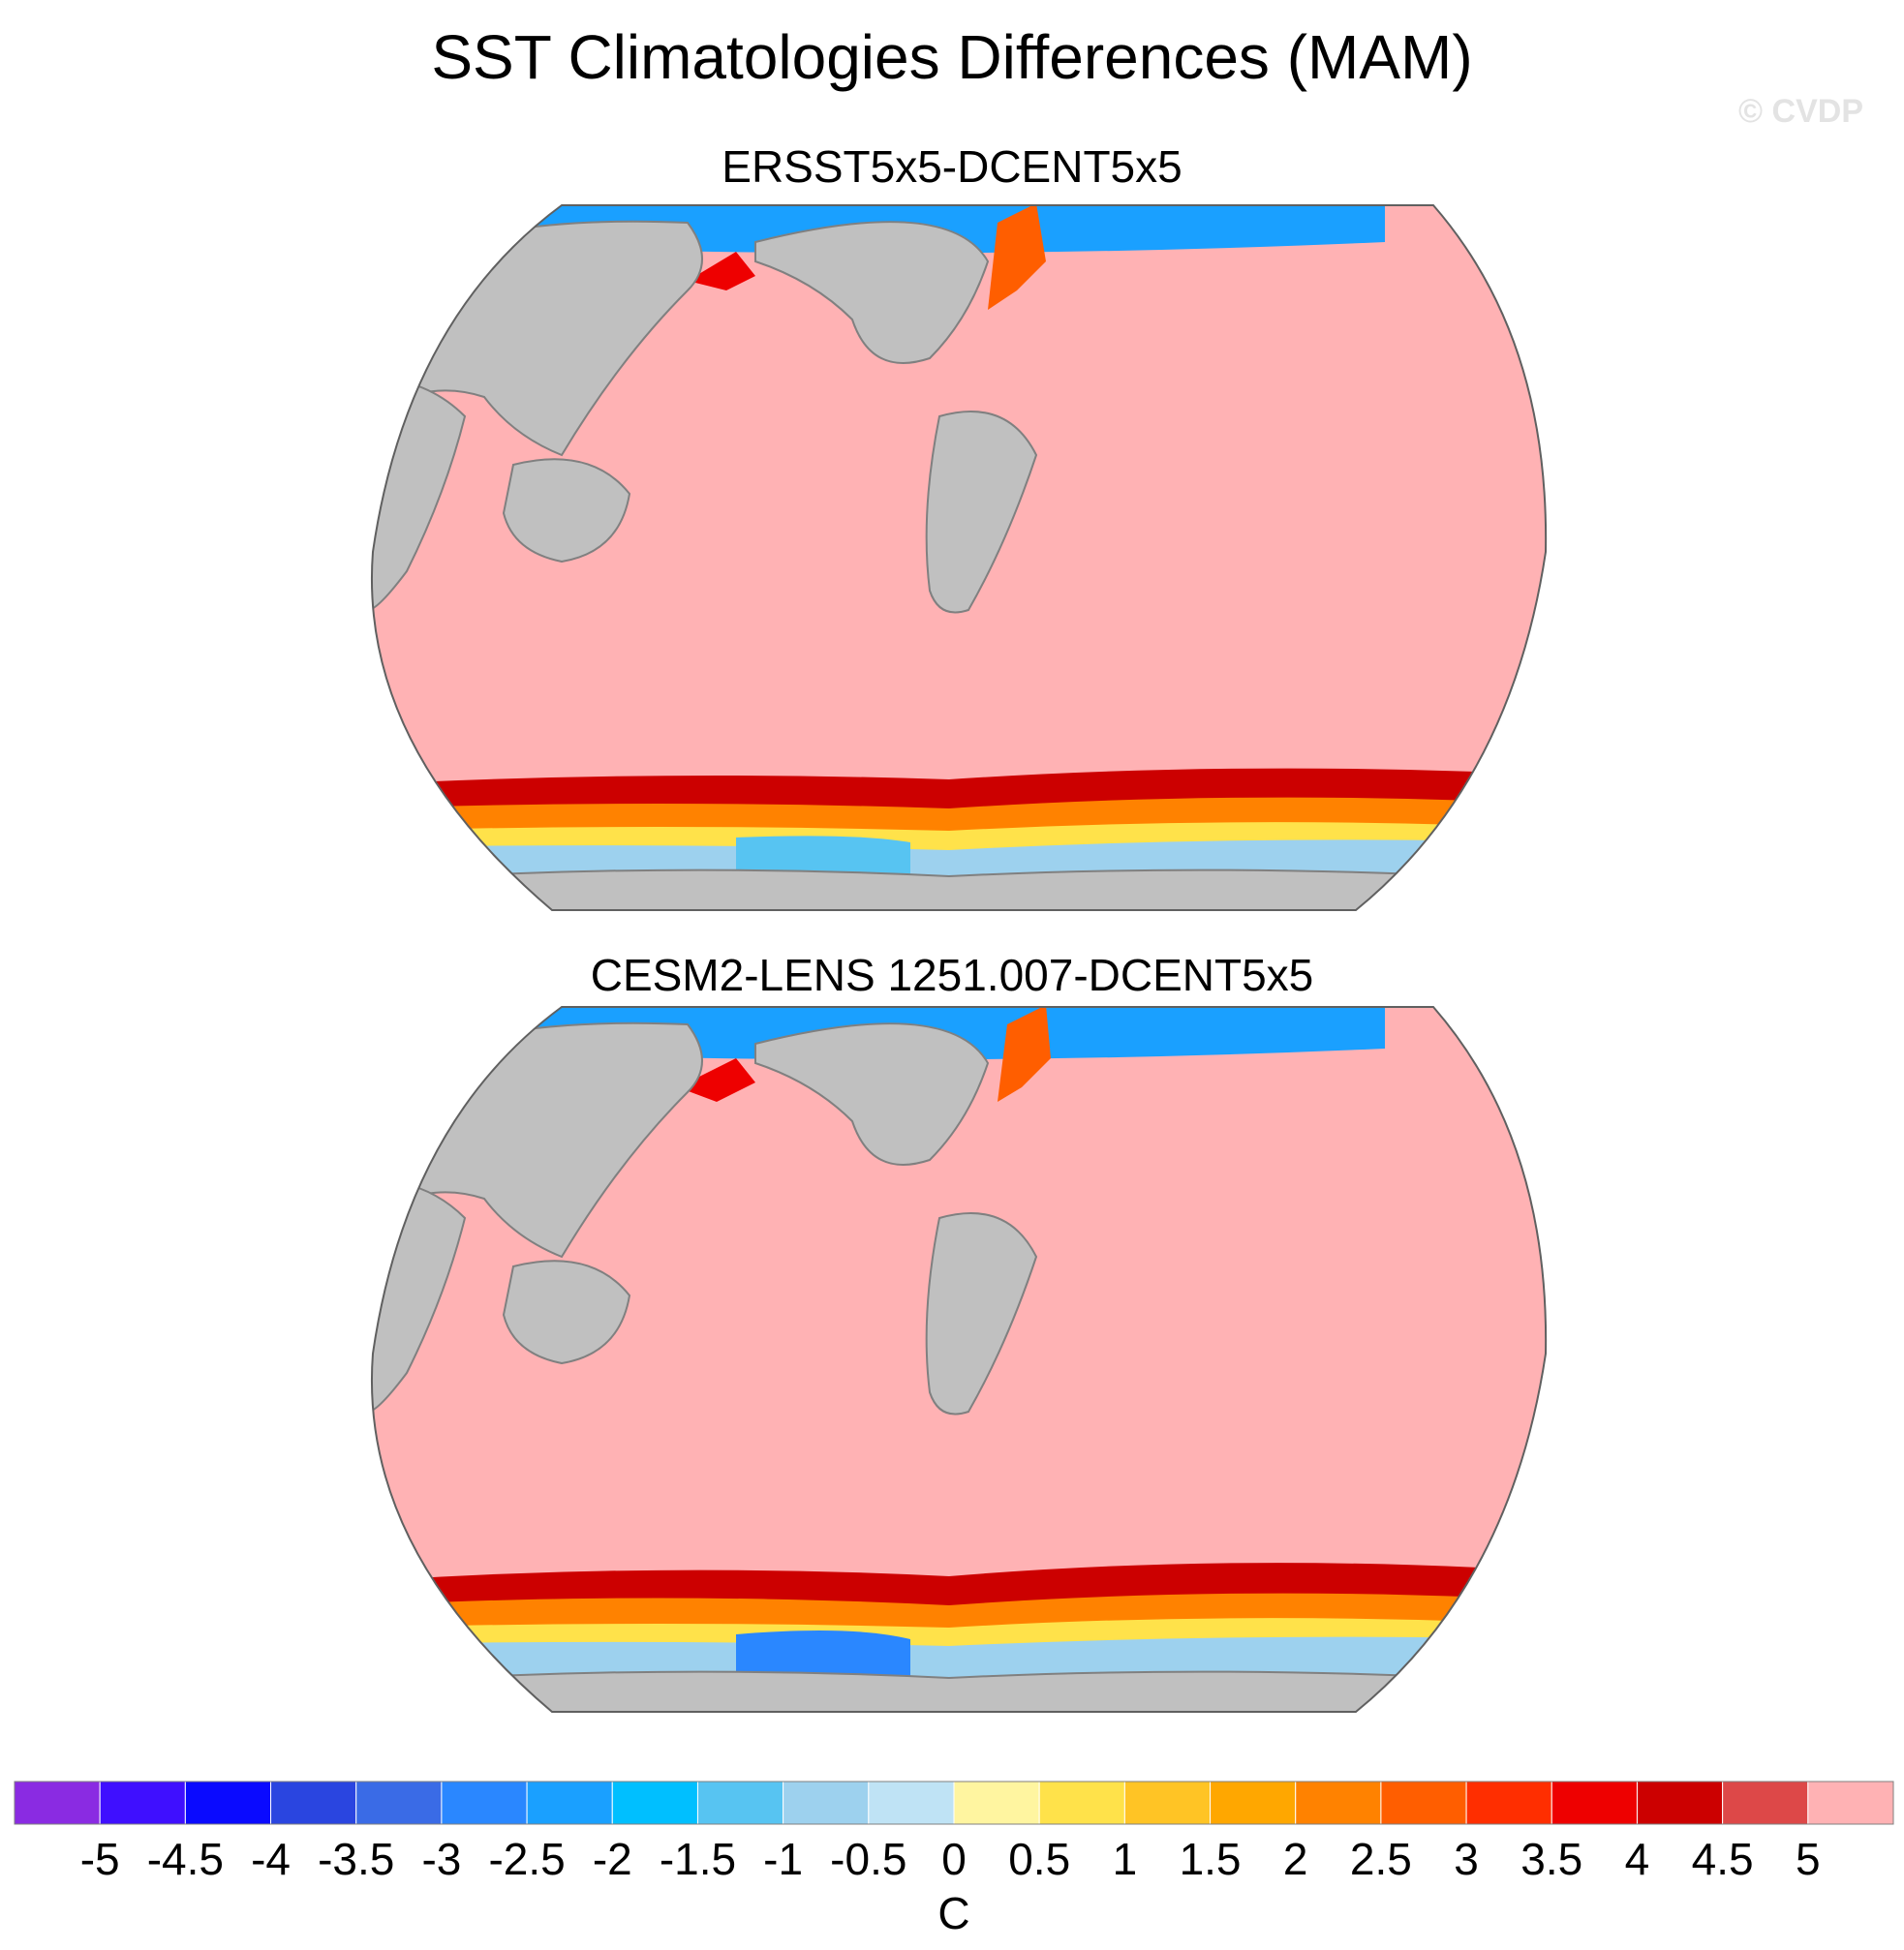  What do you see at coordinates (1466, 1859) in the screenshot?
I see `colorbar-tick-label: 3` at bounding box center [1466, 1859].